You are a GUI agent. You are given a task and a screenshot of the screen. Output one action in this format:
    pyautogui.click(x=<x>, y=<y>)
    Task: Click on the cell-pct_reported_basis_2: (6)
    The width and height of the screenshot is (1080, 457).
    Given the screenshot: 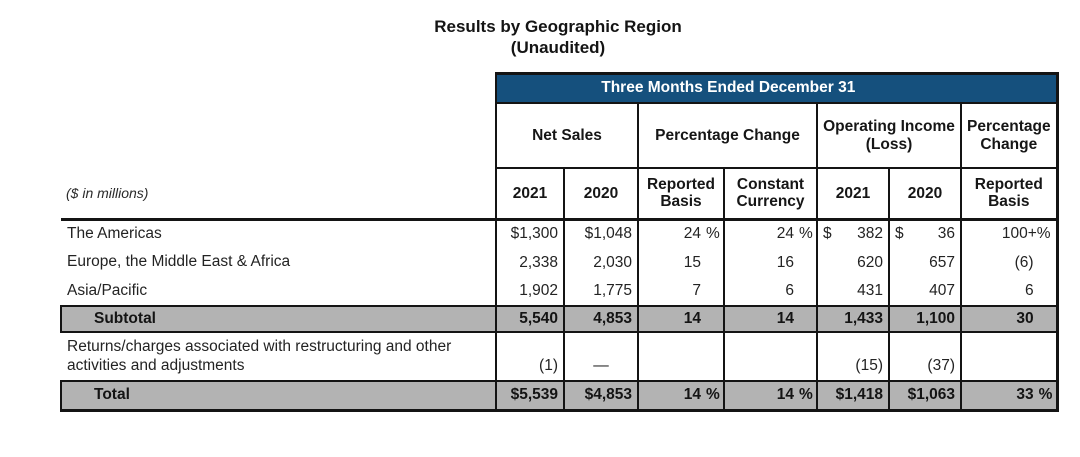 What is the action you would take?
    pyautogui.click(x=1009, y=262)
    